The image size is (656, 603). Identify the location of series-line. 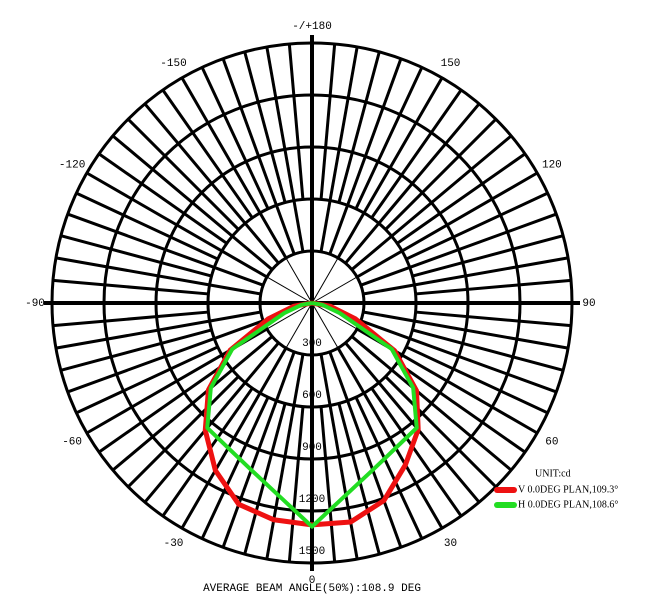
(312, 415).